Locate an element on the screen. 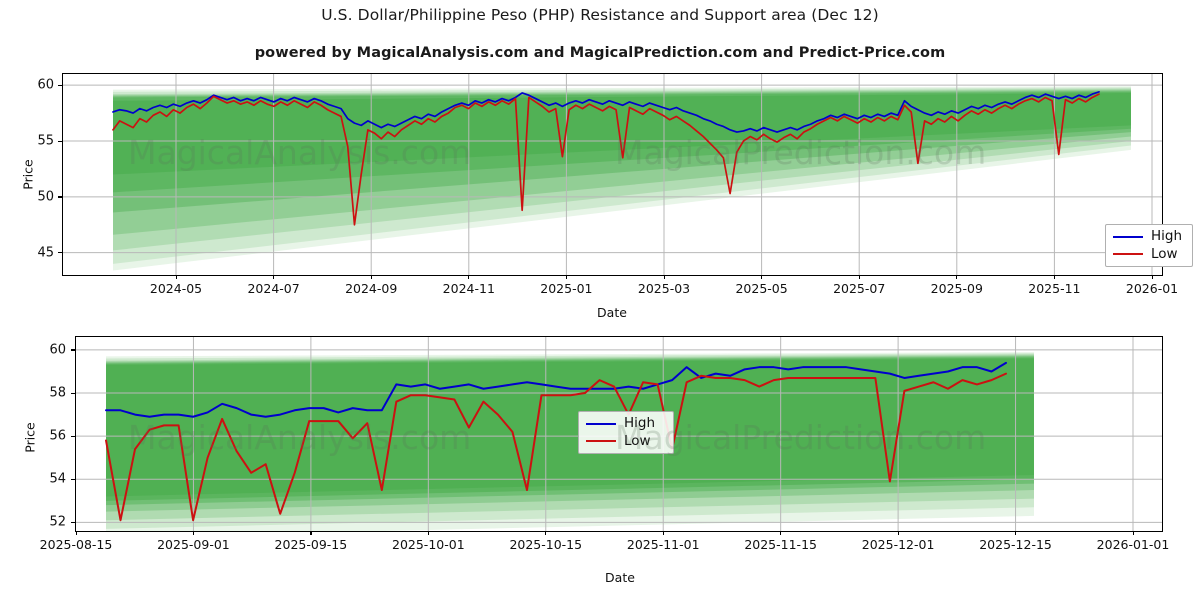 The height and width of the screenshot is (600, 1200). zoom-y-axis-label: Price is located at coordinates (30, 437).